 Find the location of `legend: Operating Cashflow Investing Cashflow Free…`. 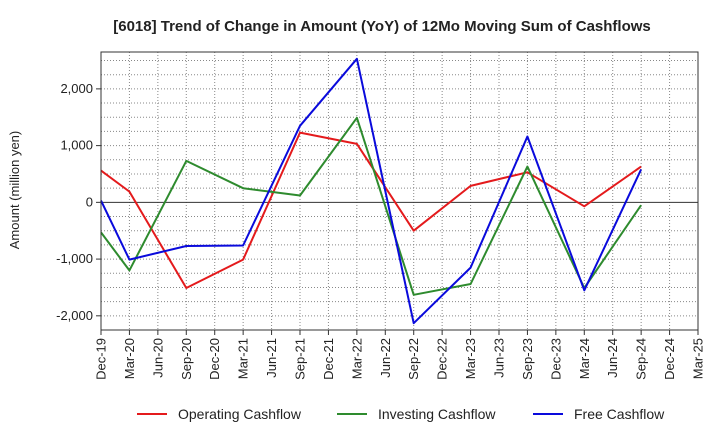

legend: Operating Cashflow Investing Cashflow Free… is located at coordinates (401, 414).